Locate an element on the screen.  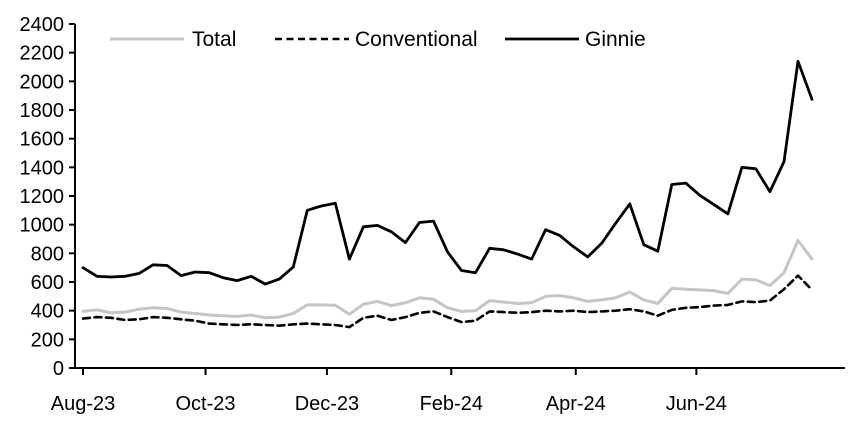
x-tick-label: Apr-24 is located at coordinates (576, 404).